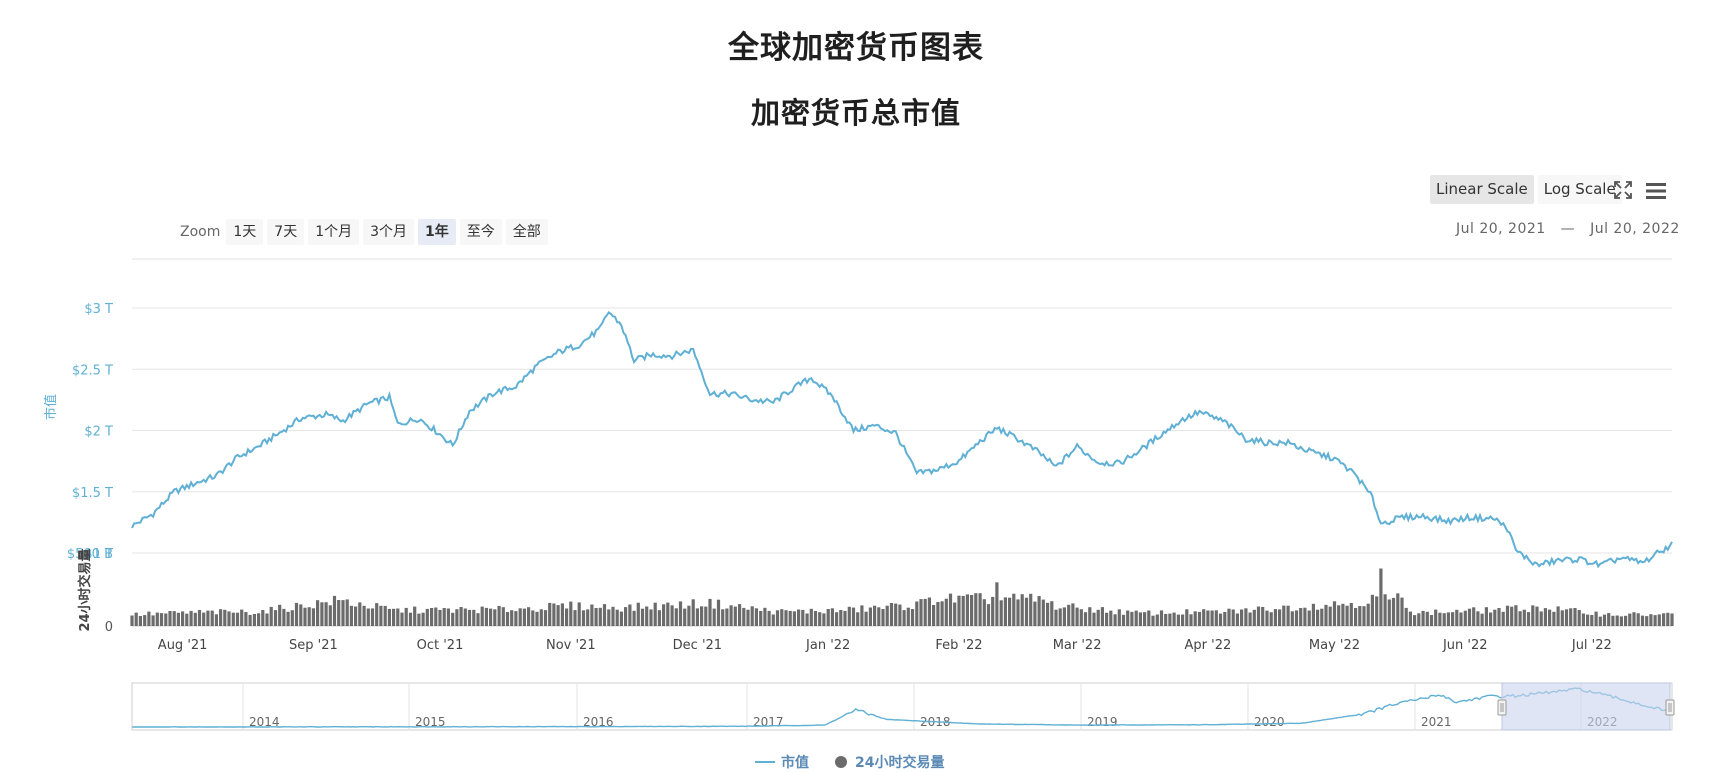 Image resolution: width=1712 pixels, height=772 pixels. What do you see at coordinates (245, 232) in the screenshot?
I see `zoom-1d-button: 1天` at bounding box center [245, 232].